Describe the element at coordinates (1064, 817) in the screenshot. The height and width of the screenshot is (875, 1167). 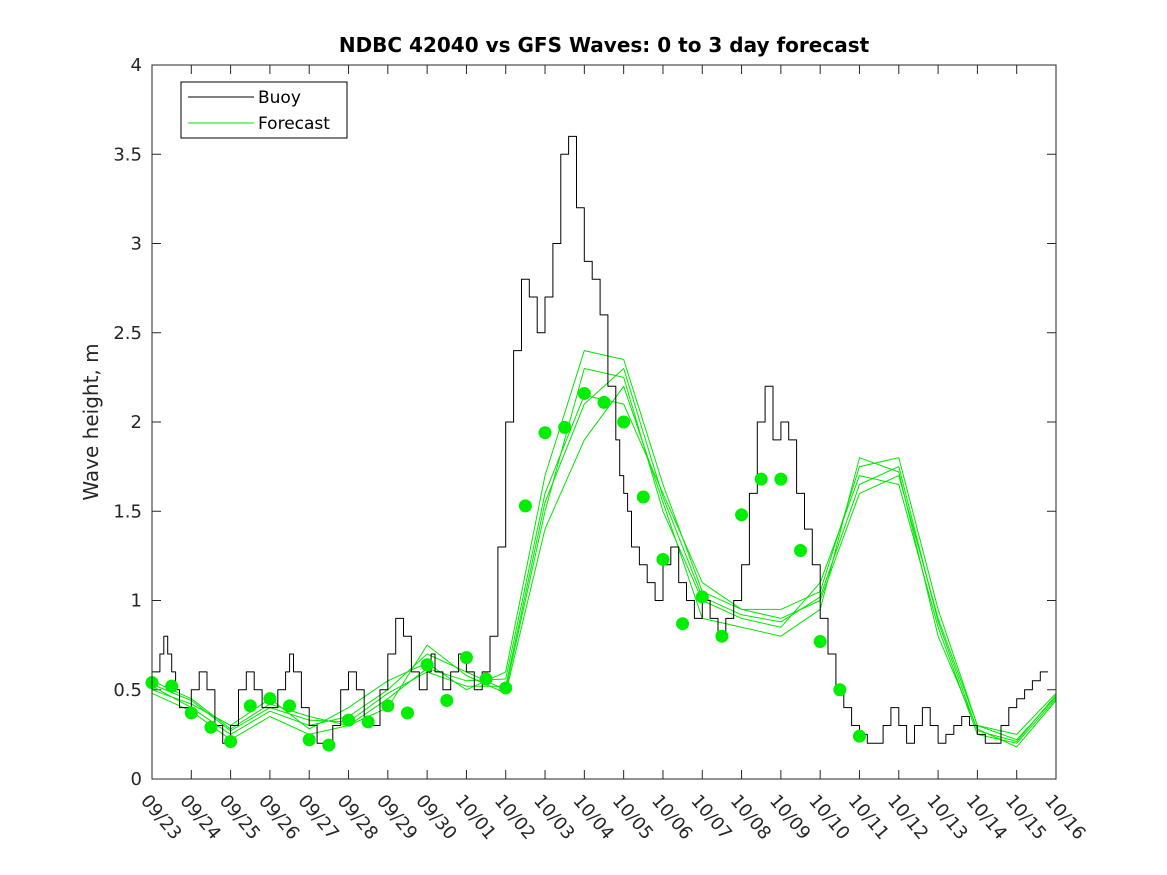
I see `x-tick-label: 10/16` at that location.